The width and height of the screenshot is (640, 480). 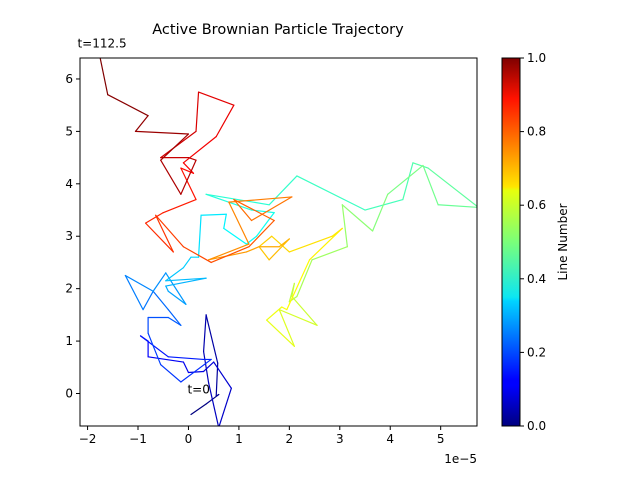 I want to click on annotation-end: t=112.5, so click(x=101, y=43).